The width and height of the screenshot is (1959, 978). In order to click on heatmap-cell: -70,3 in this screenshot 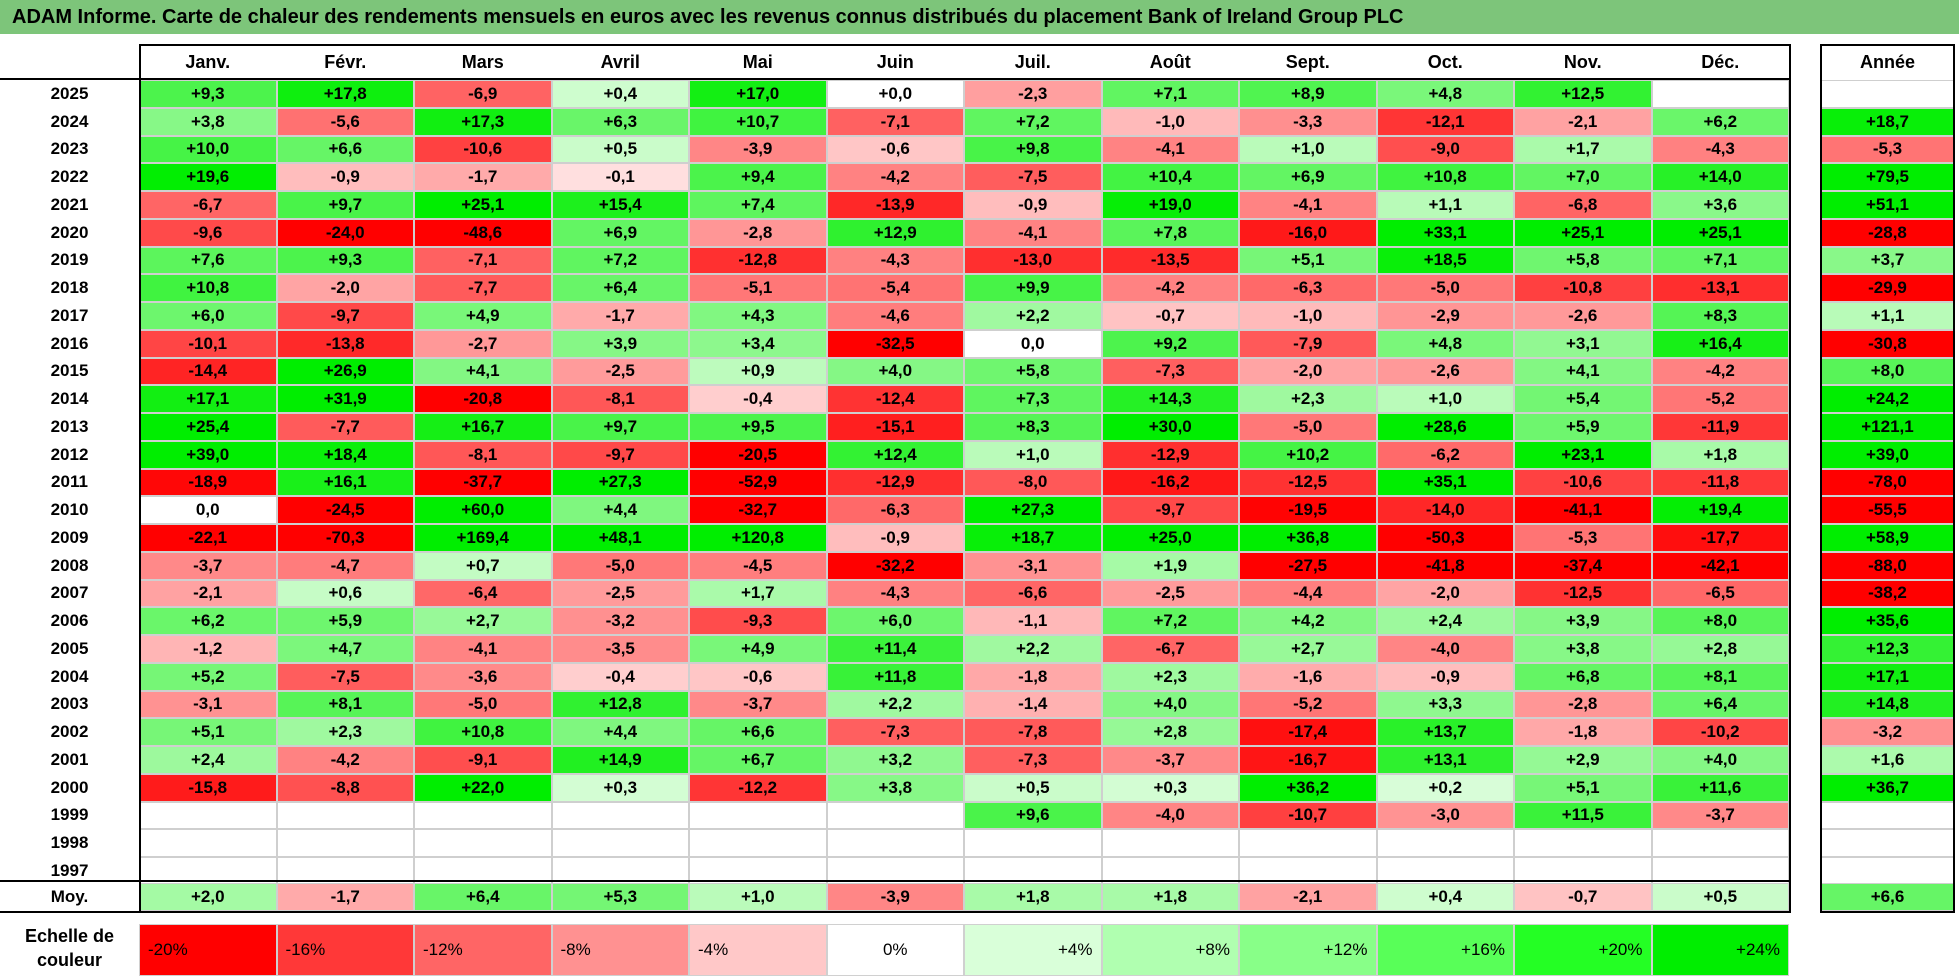, I will do `click(345, 538)`.